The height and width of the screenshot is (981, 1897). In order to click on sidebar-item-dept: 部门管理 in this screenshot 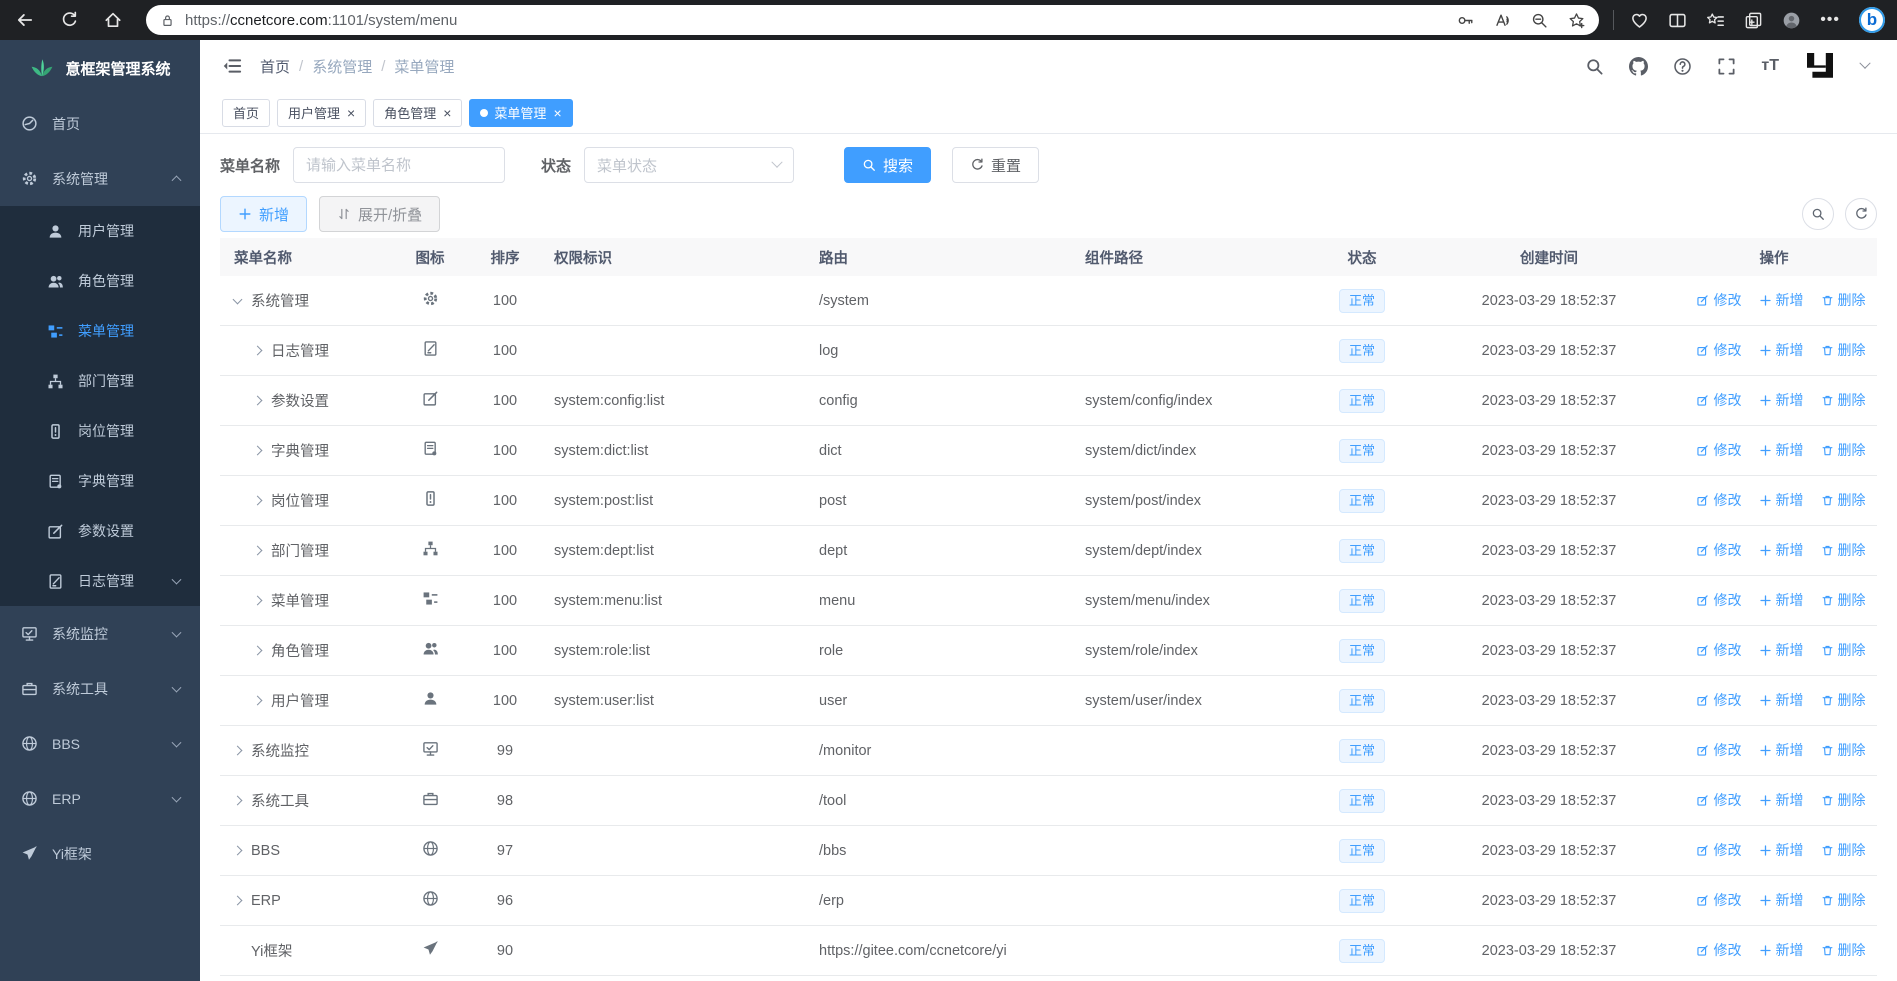, I will do `click(100, 381)`.